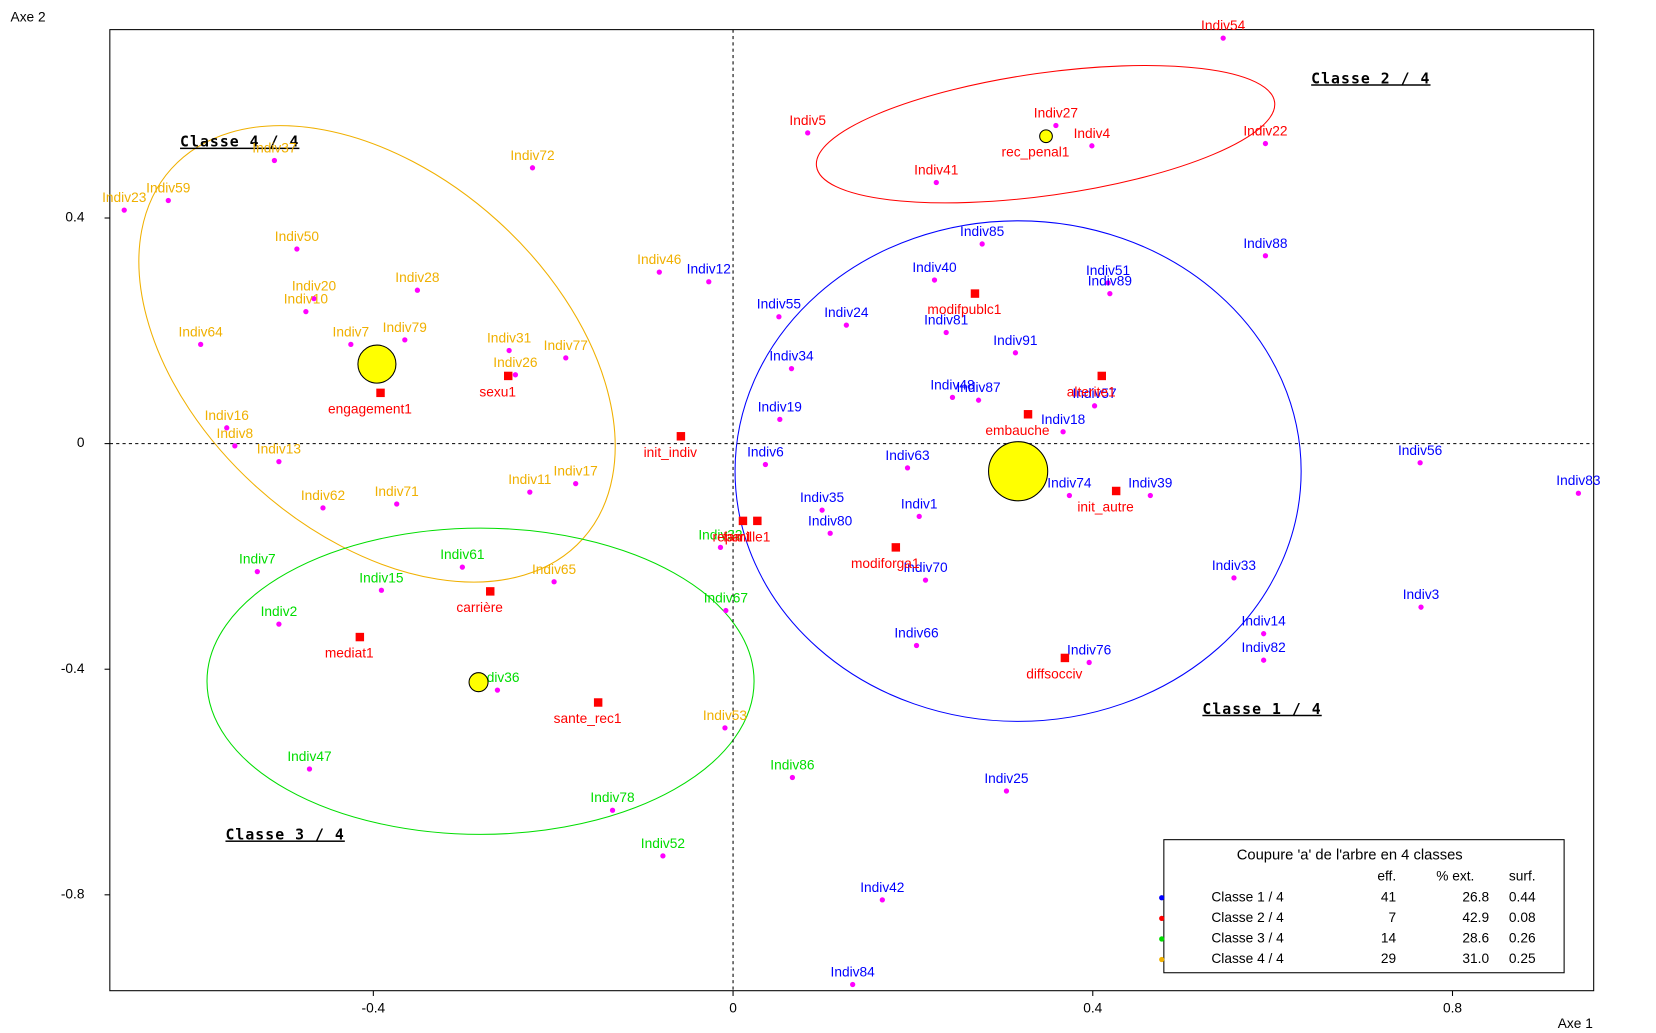 The image size is (1656, 1033). I want to click on point-label: Indiv22, so click(1265, 131).